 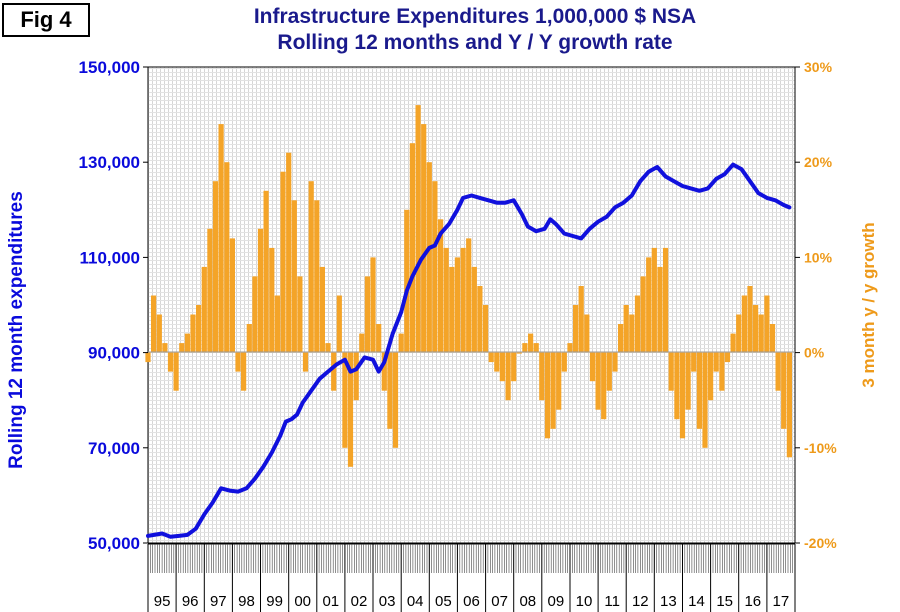 What do you see at coordinates (820, 448) in the screenshot?
I see `right-tick-label: -10%` at bounding box center [820, 448].